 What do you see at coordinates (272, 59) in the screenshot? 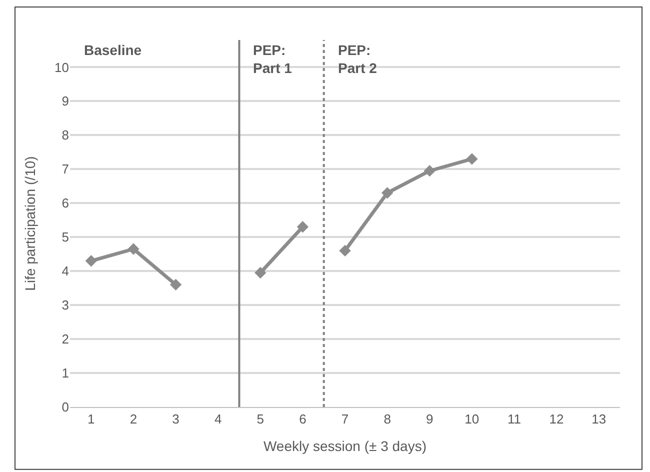
I see `ref-line-label: PEP: Part 1` at bounding box center [272, 59].